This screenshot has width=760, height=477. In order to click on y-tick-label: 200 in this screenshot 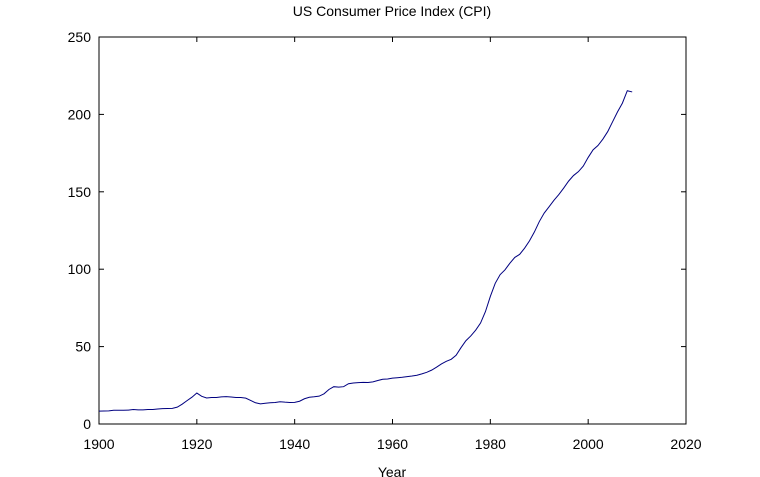, I will do `click(80, 114)`.